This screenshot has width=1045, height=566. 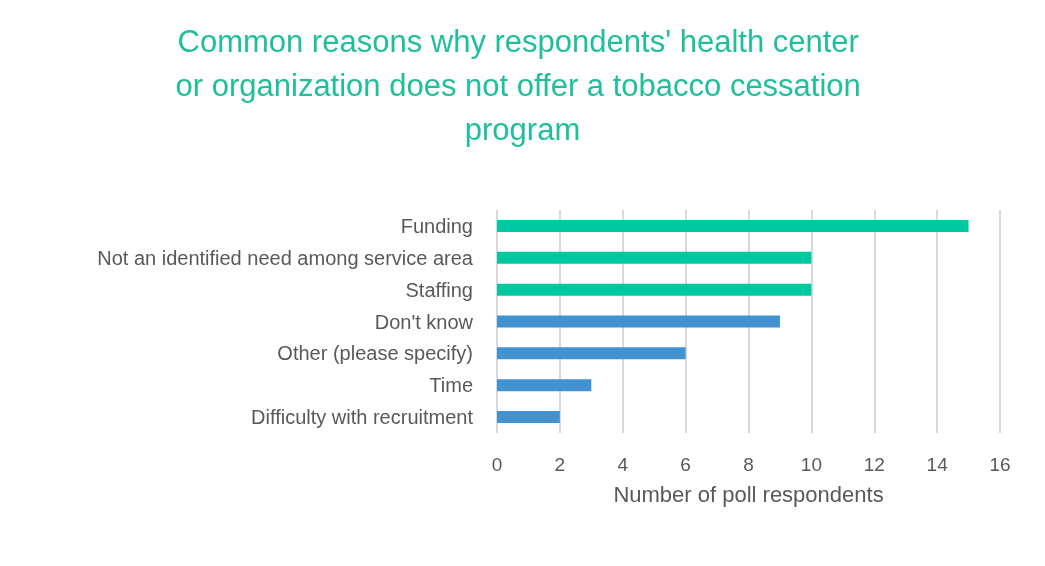 What do you see at coordinates (285, 257) in the screenshot?
I see `y-tick-label: Not an identified need among service area` at bounding box center [285, 257].